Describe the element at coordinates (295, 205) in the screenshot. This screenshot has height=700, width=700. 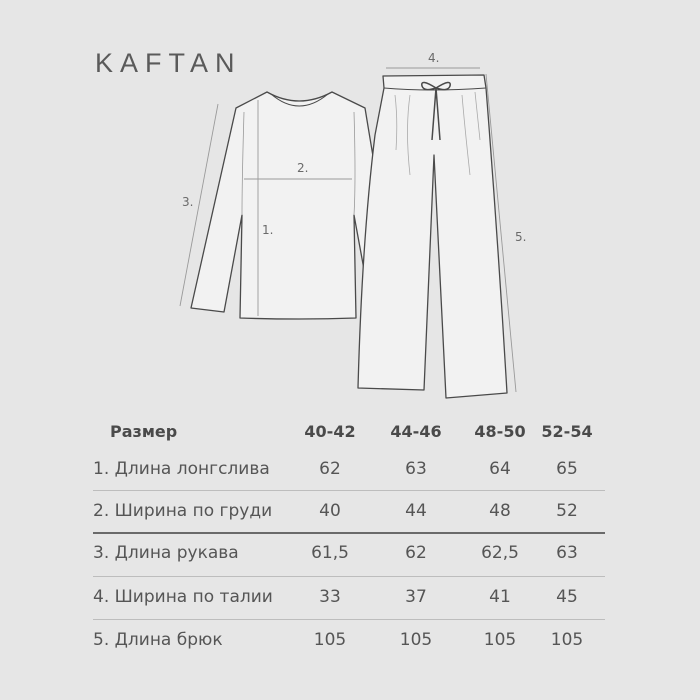
I see `longsleeve-drawing` at that location.